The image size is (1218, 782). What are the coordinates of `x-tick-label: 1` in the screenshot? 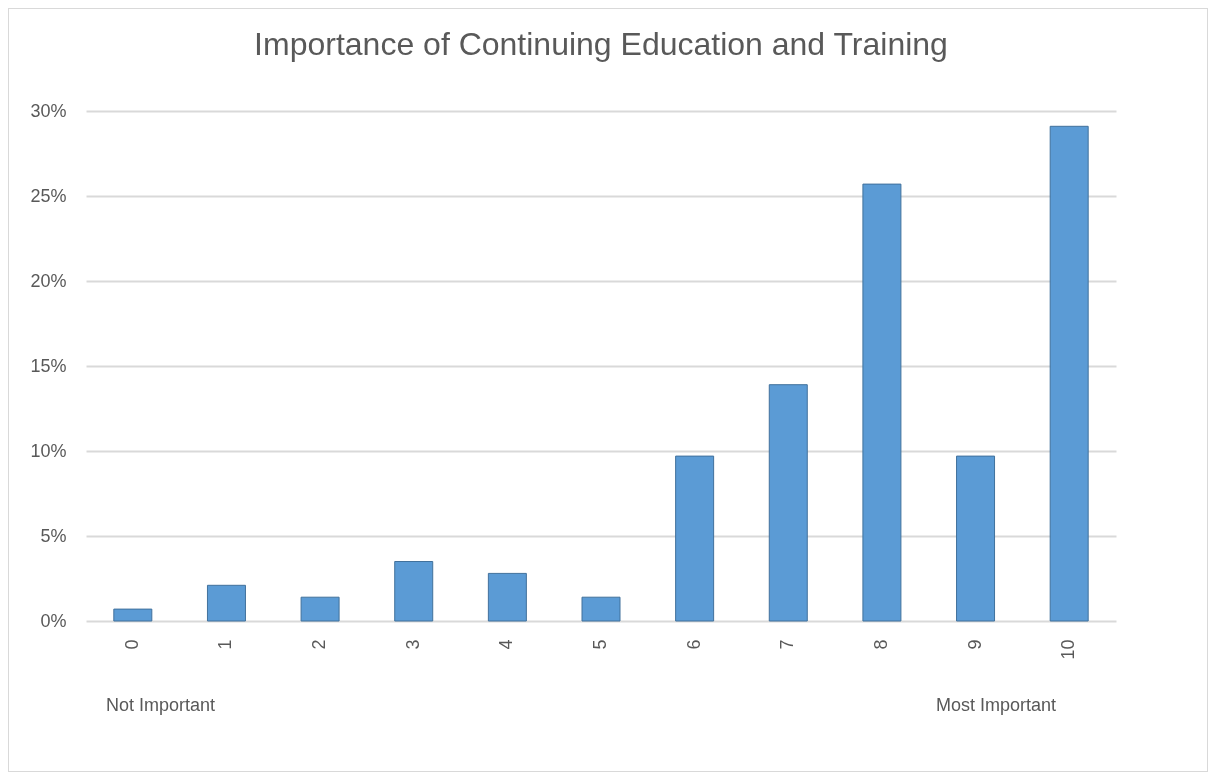 It's located at (225, 644).